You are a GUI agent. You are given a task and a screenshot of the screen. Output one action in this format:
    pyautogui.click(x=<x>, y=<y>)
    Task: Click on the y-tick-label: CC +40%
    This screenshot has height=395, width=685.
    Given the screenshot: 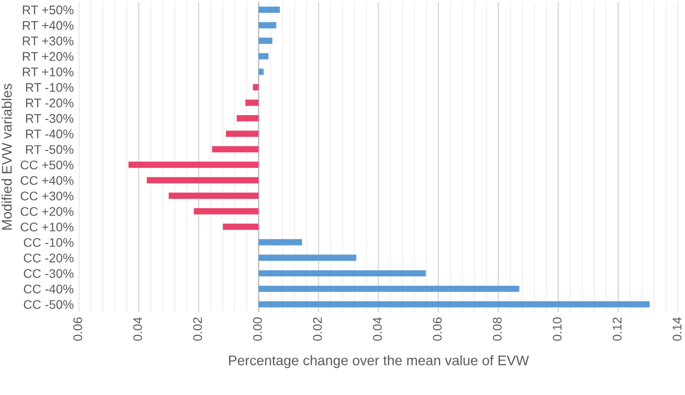 What is the action you would take?
    pyautogui.click(x=47, y=180)
    